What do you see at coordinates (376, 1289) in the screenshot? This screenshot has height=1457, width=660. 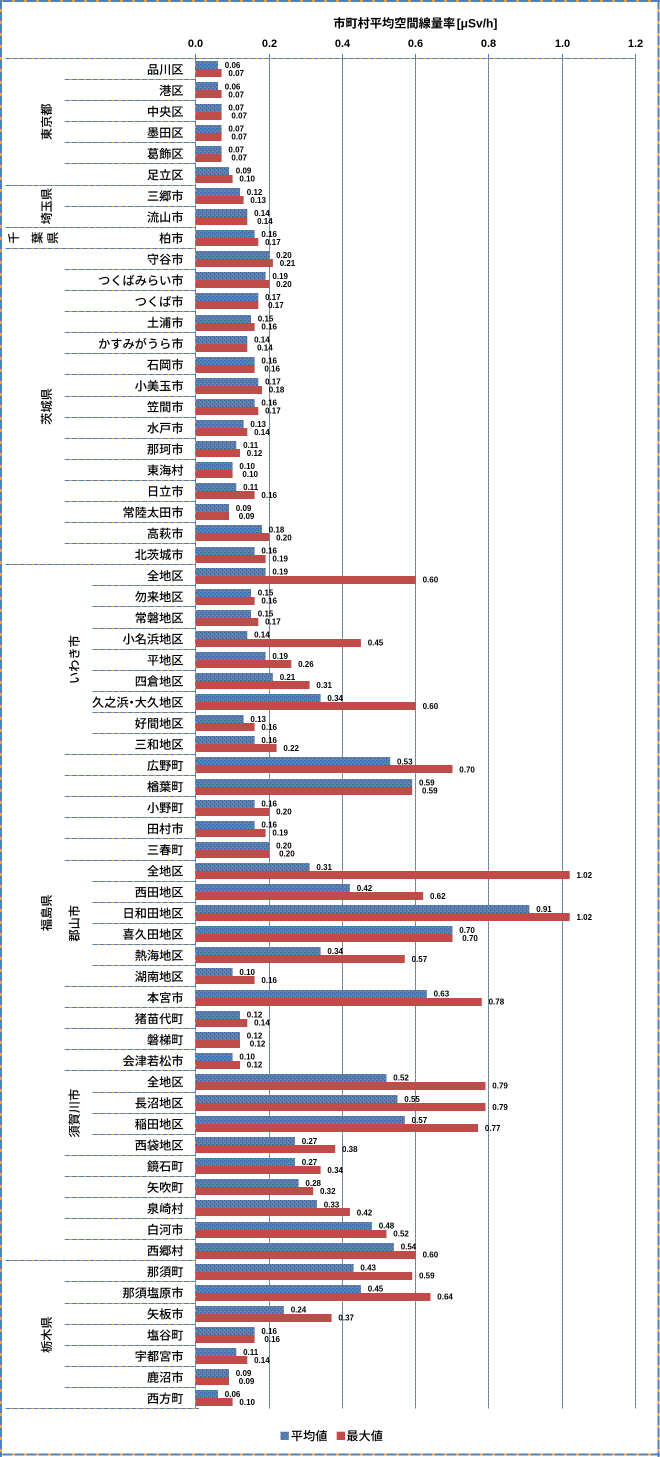 I see `svg-text: 0.45` at bounding box center [376, 1289].